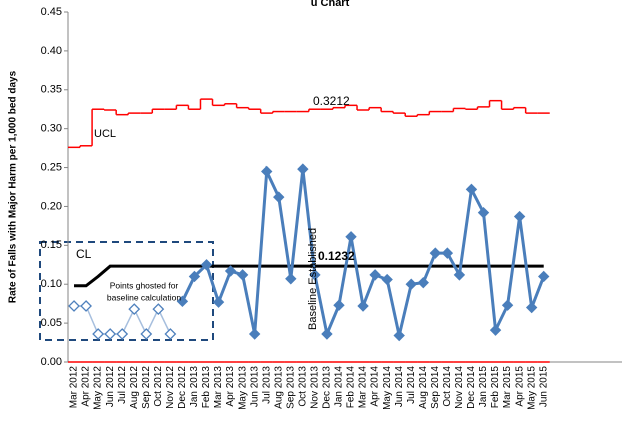 The width and height of the screenshot is (624, 421). Describe the element at coordinates (290, 387) in the screenshot. I see `x-tick-label: Sep 2013` at that location.